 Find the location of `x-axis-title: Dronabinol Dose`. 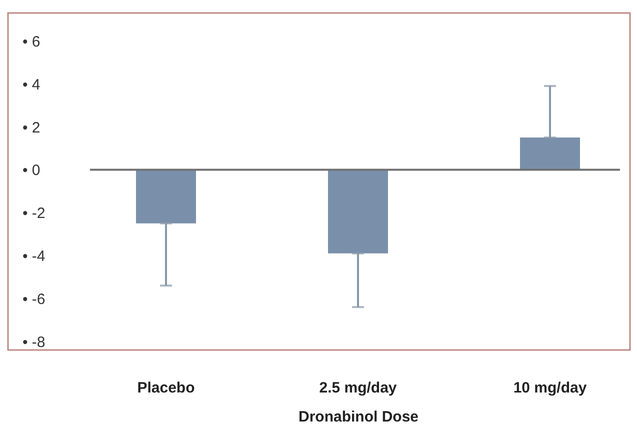

x-axis-title: Dronabinol Dose is located at coordinates (358, 417).